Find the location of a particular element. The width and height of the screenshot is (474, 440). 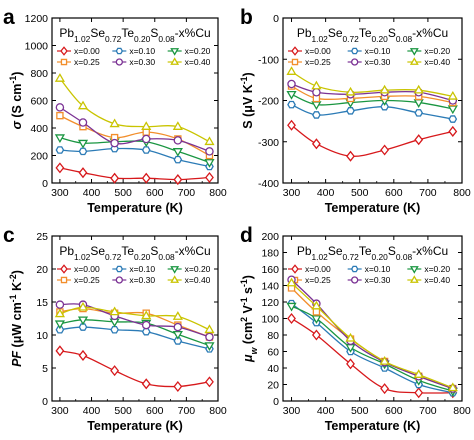

x-axis-title: Temperature (K) is located at coordinates (373, 208).